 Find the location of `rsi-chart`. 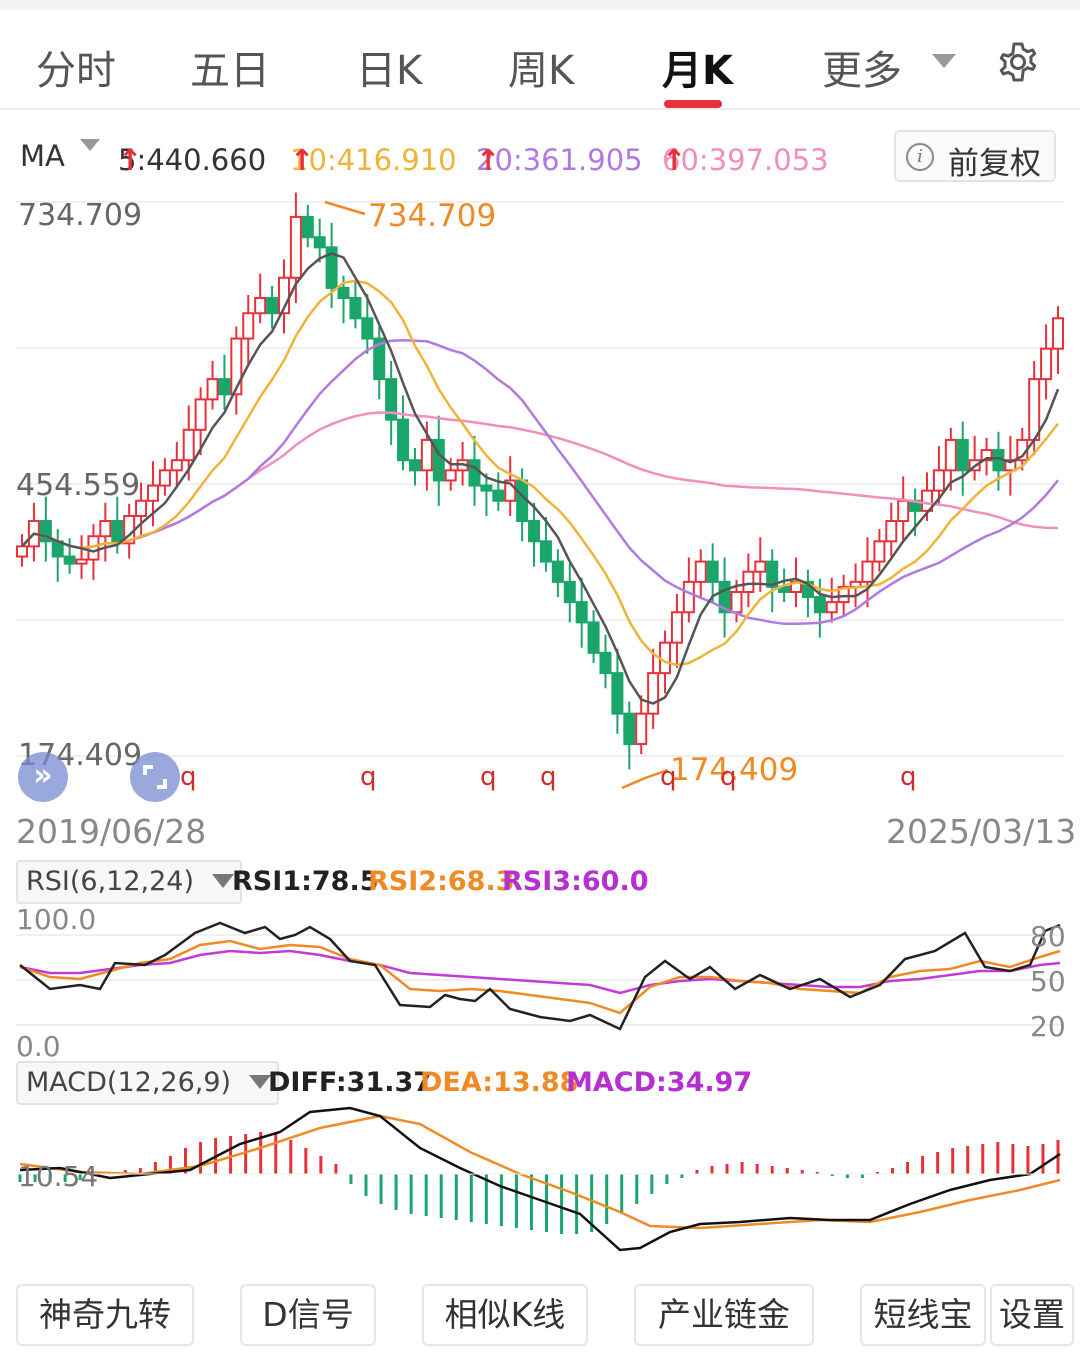

rsi-chart is located at coordinates (540, 980).